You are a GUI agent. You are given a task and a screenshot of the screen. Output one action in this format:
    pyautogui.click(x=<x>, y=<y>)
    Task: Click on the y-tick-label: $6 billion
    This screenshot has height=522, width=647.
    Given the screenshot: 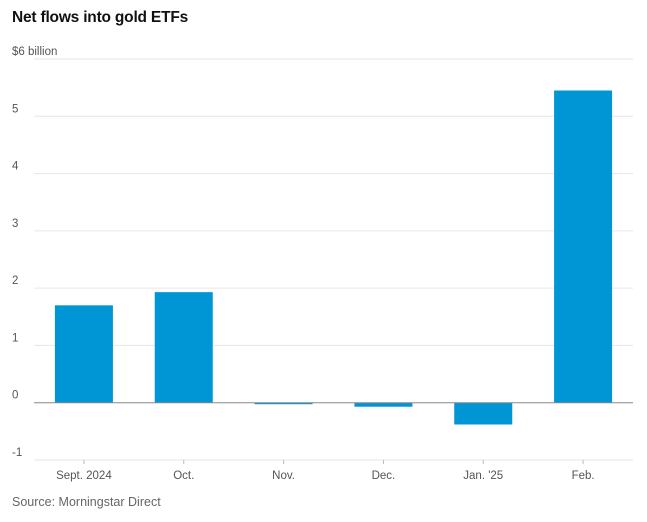 What is the action you would take?
    pyautogui.click(x=34, y=52)
    